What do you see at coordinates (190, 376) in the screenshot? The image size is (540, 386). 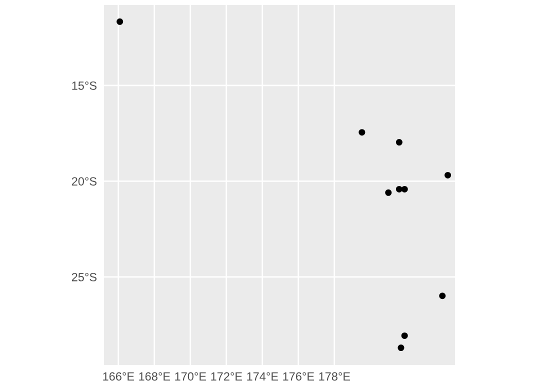 I see `x-tick-label: 170°E` at bounding box center [190, 376].